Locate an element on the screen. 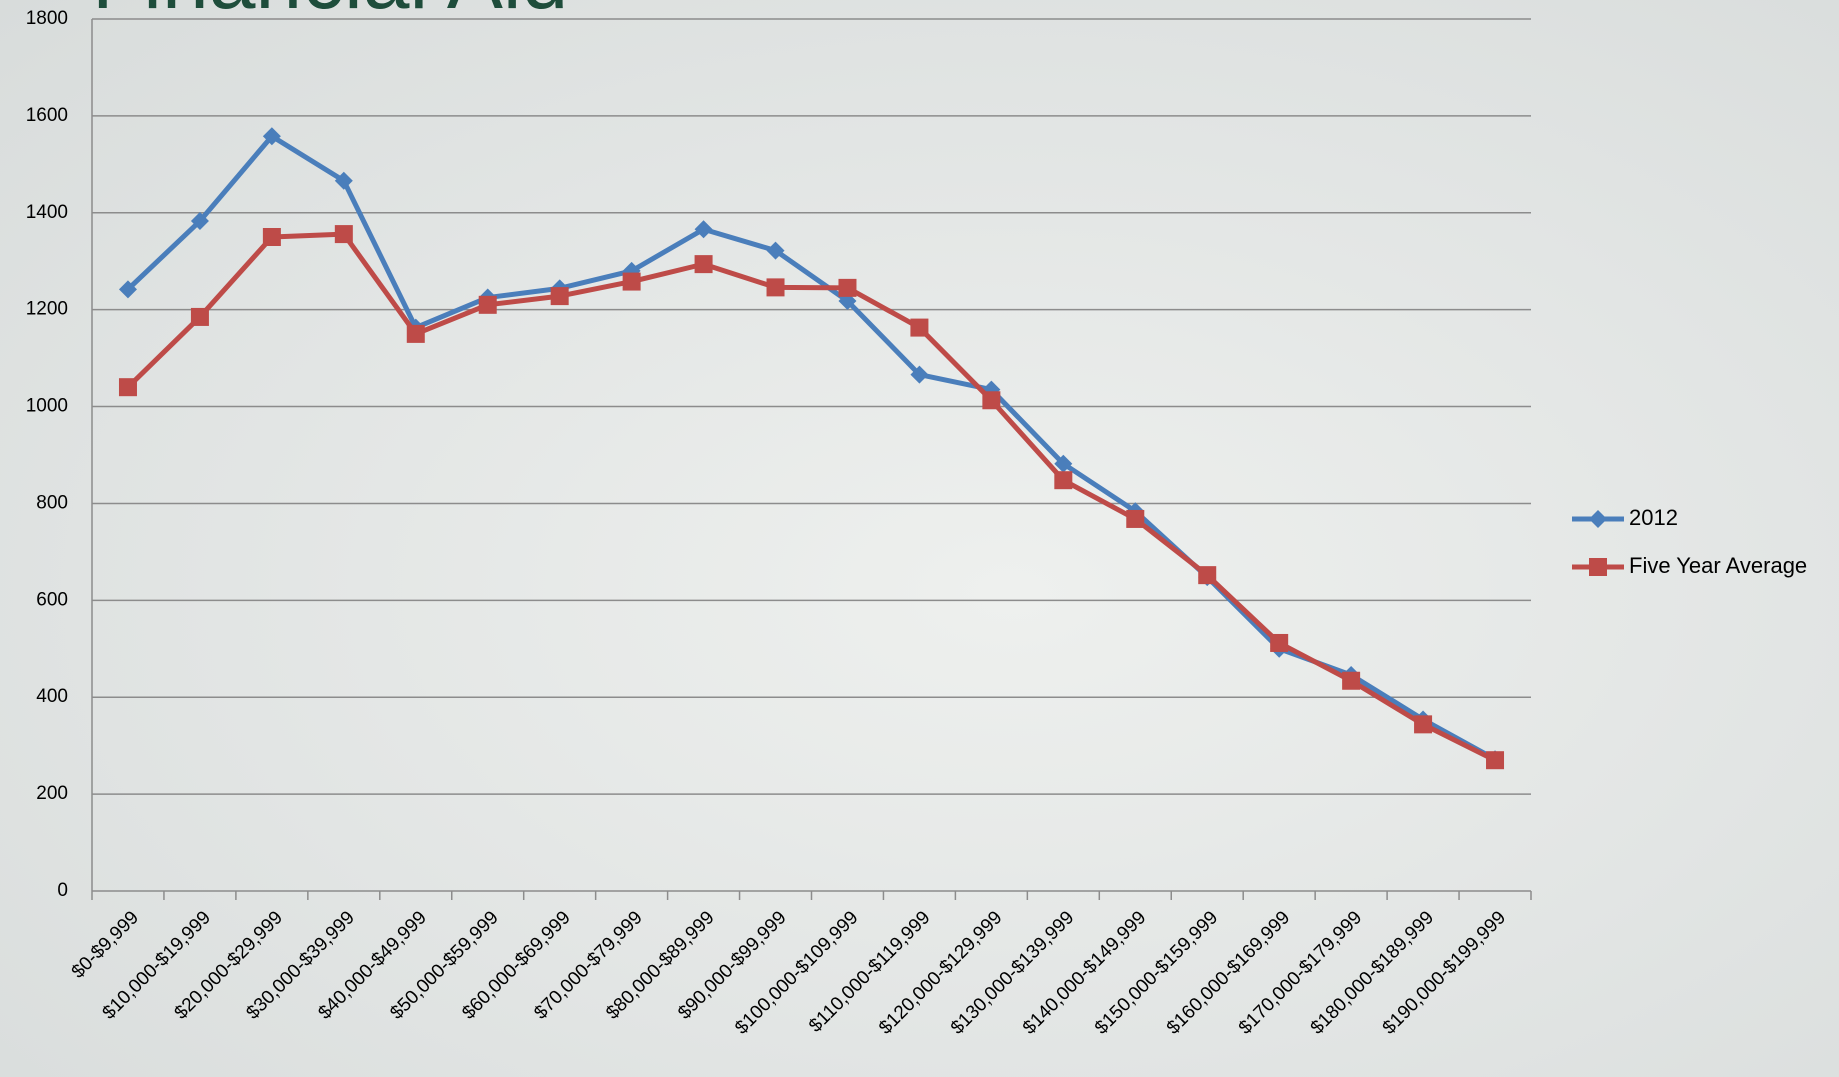 The image size is (1839, 1077). y-tick-label: 1800 is located at coordinates (47, 18).